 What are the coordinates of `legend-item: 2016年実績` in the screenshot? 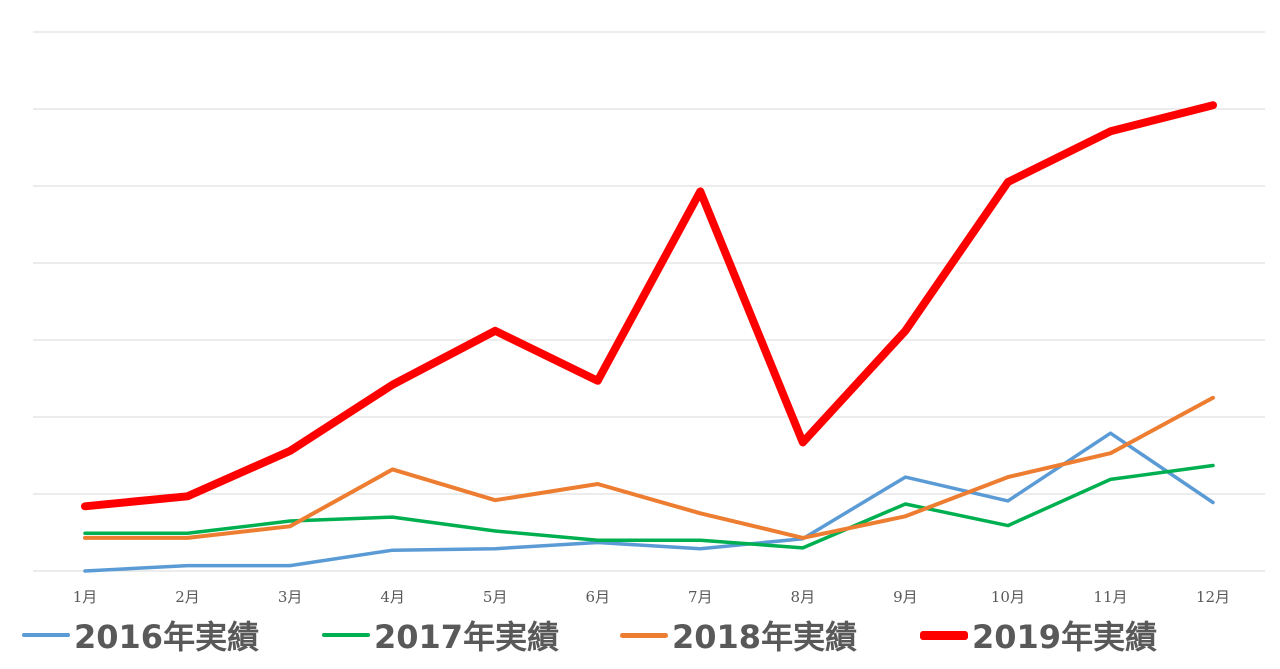 It's located at (140, 635).